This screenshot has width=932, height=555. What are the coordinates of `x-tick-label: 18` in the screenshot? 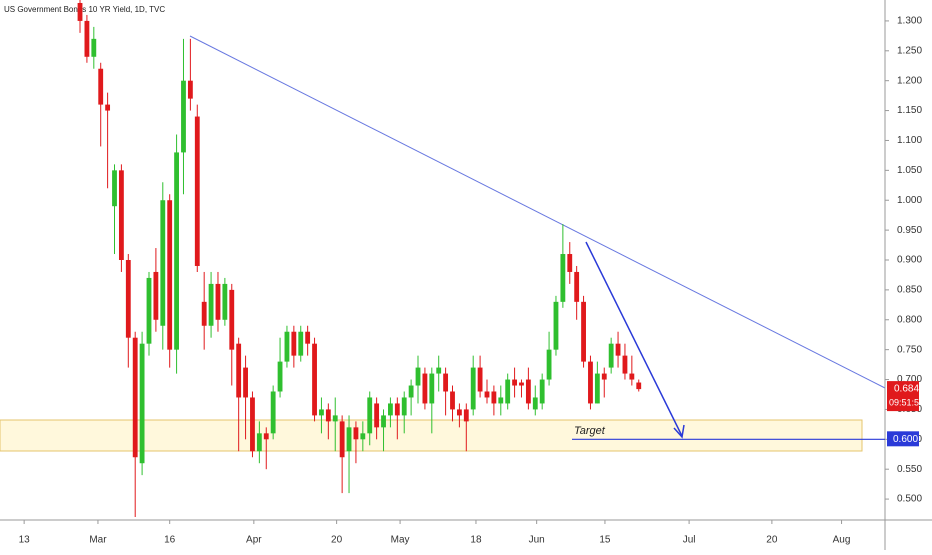 It's located at (476, 540).